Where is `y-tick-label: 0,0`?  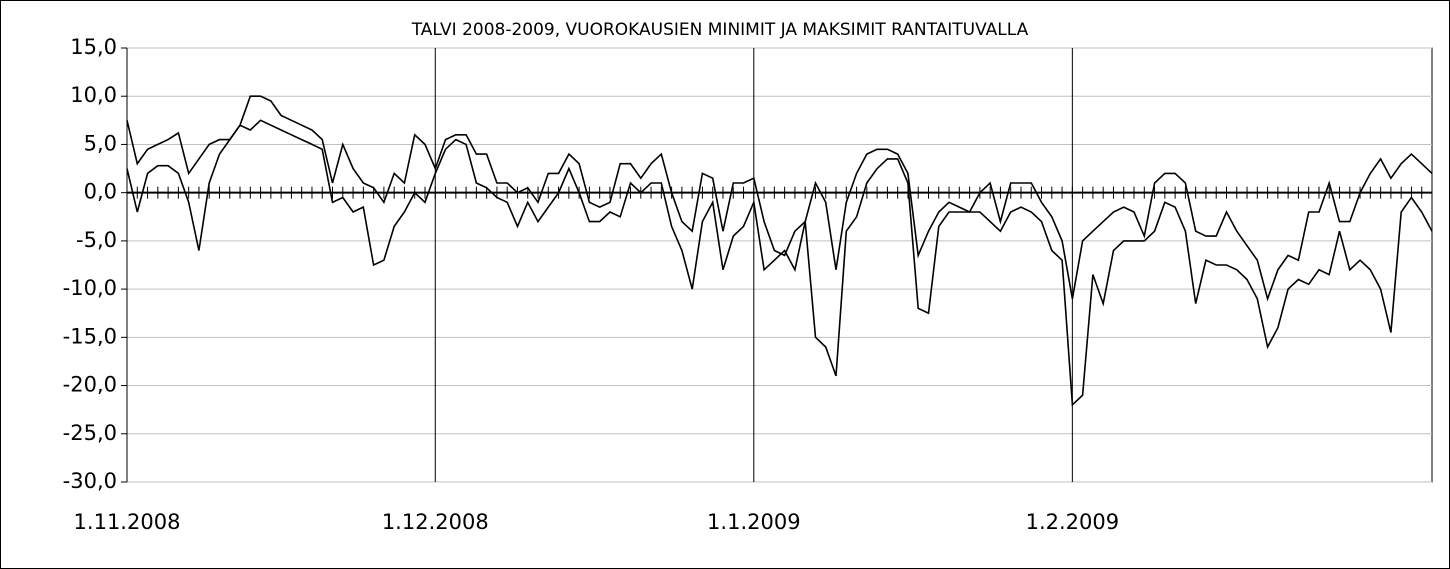 y-tick-label: 0,0 is located at coordinates (100, 192).